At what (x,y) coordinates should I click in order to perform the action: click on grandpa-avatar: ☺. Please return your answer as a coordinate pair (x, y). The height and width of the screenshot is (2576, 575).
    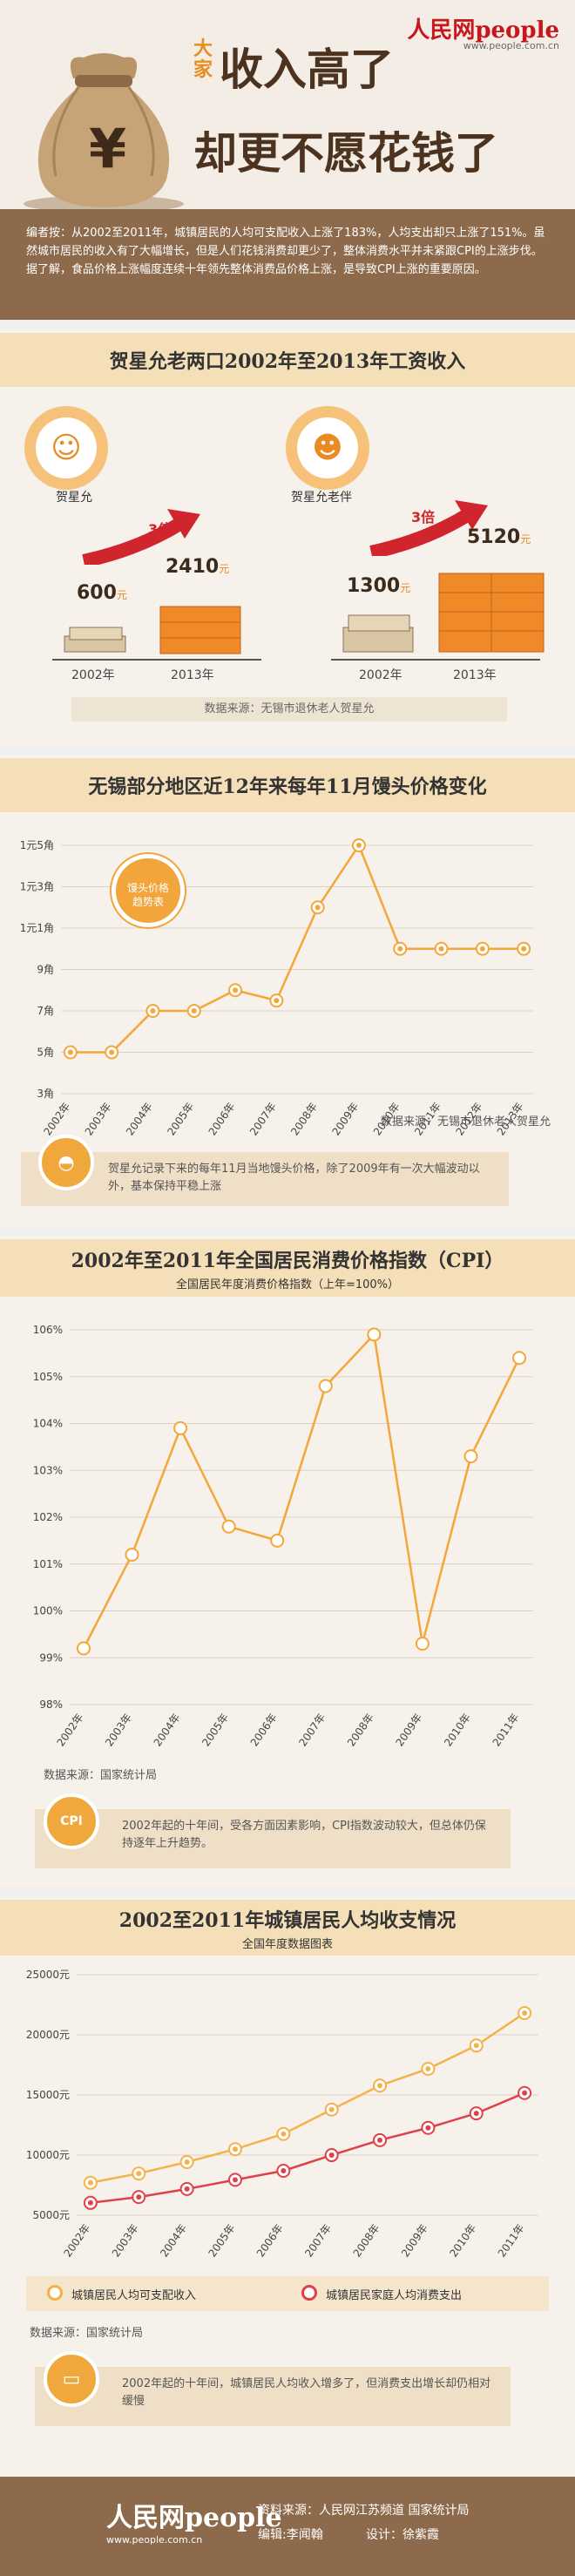
    Looking at the image, I should click on (66, 448).